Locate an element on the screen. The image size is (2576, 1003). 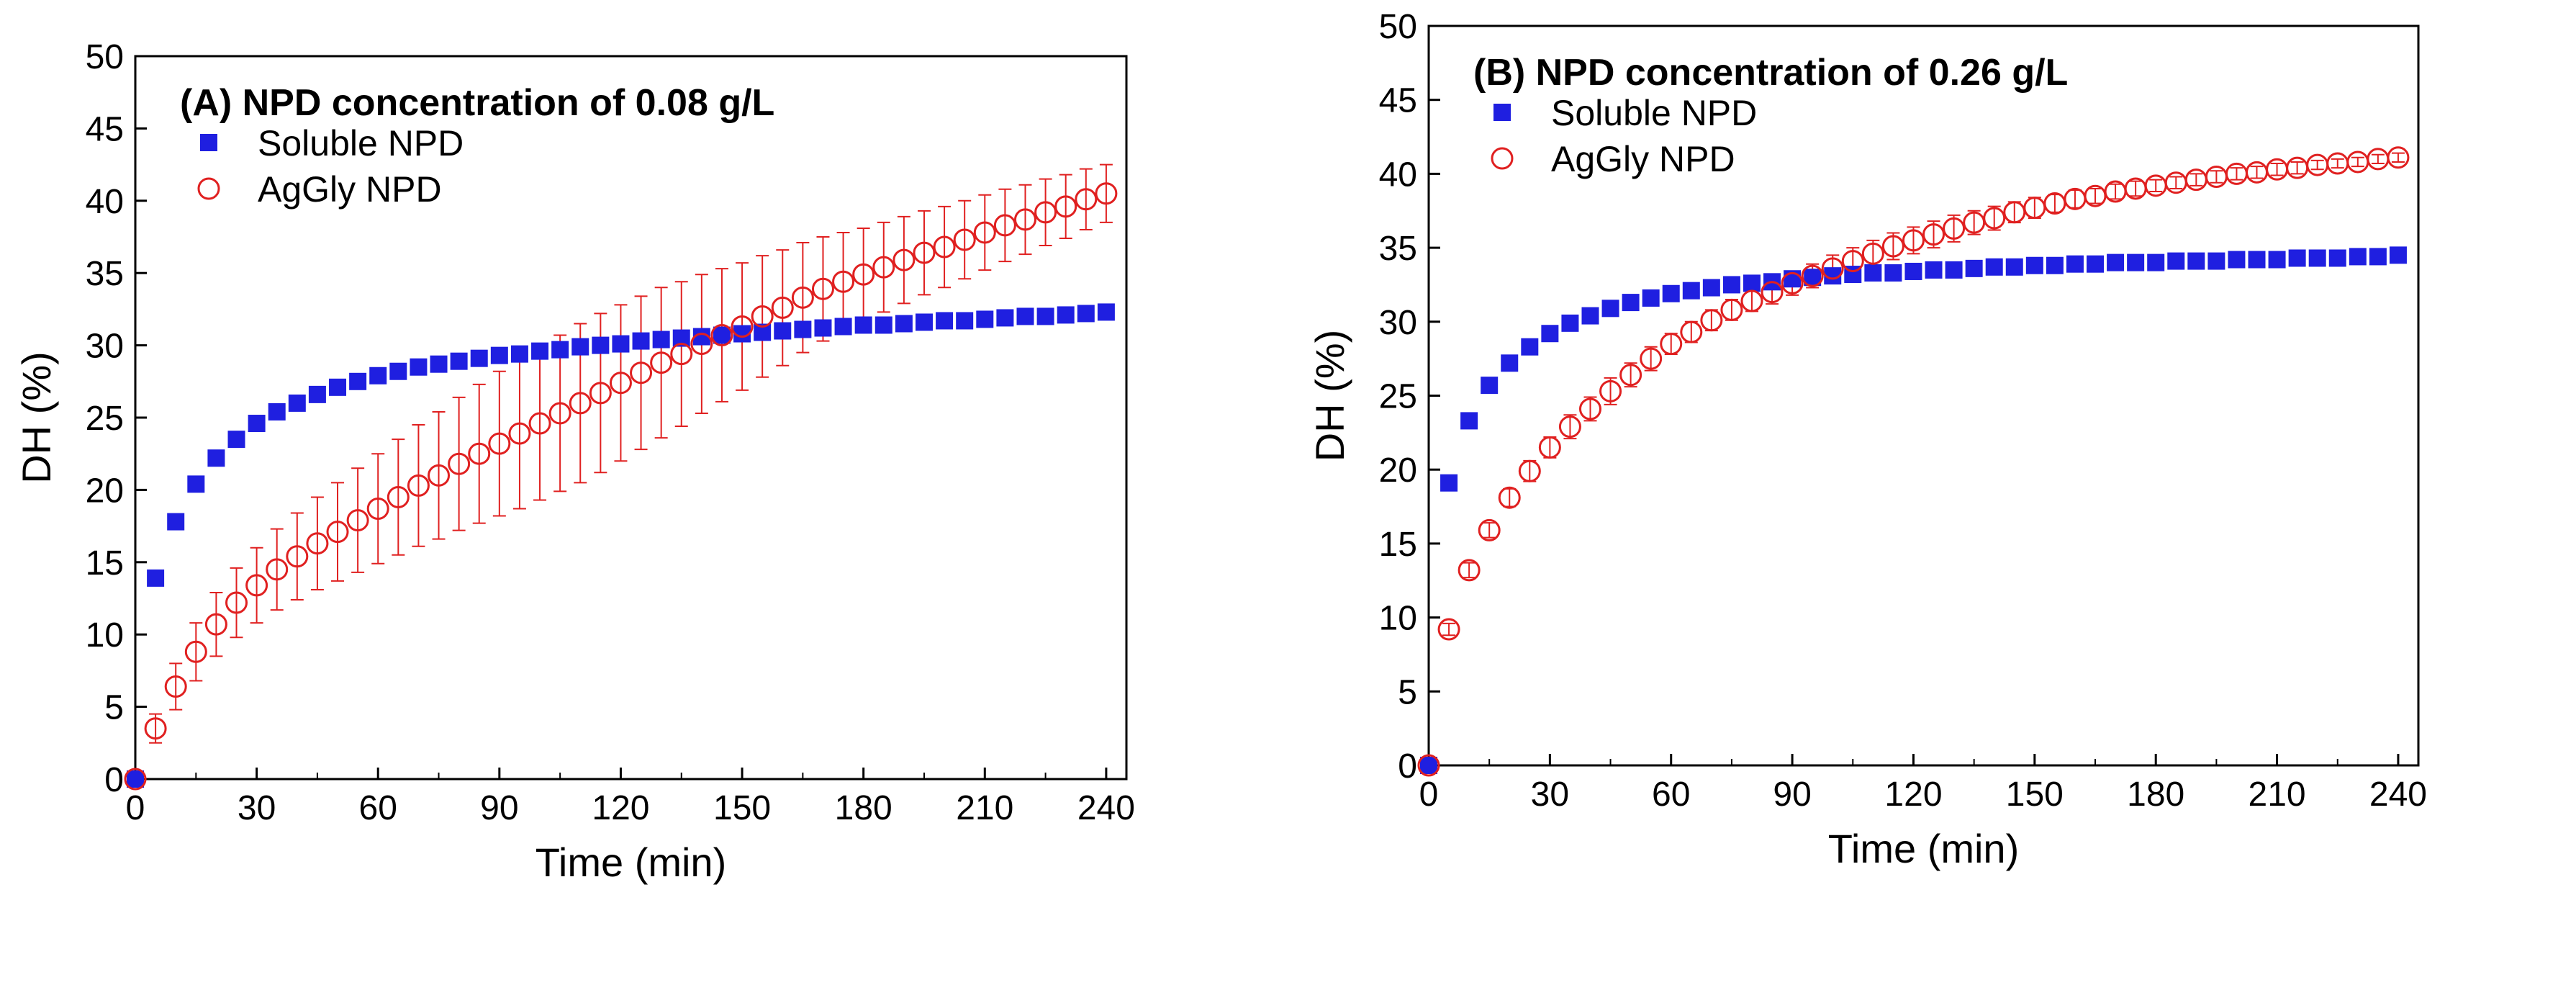
panel-a-x-tick-label: 210 is located at coordinates (984, 808).